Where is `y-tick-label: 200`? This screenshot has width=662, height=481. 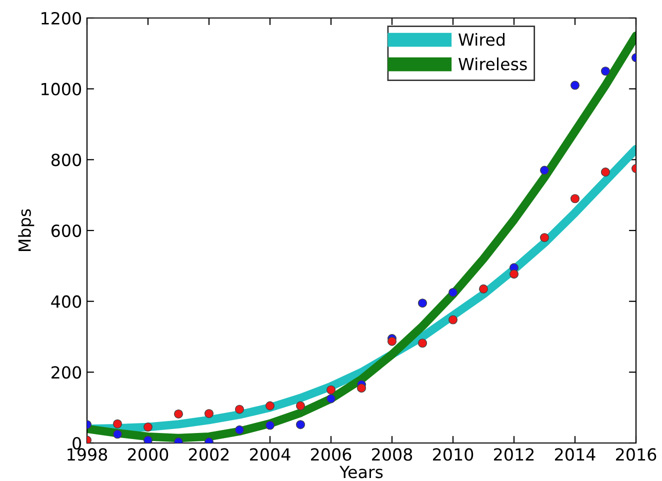
y-tick-label: 200 is located at coordinates (67, 372).